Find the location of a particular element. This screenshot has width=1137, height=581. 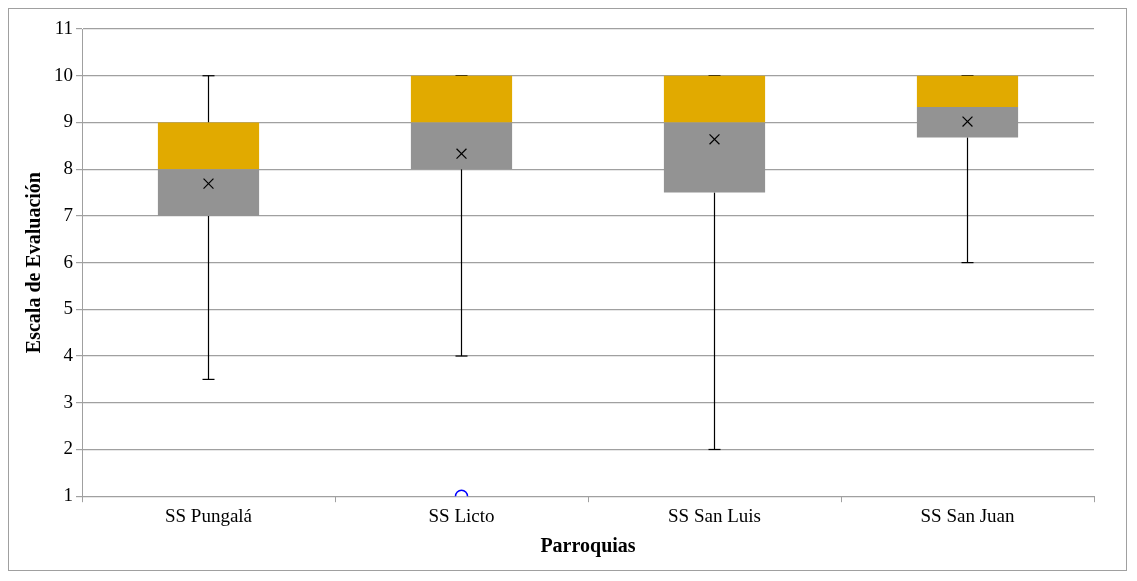

y-tick-label: 6 is located at coordinates (68, 261).